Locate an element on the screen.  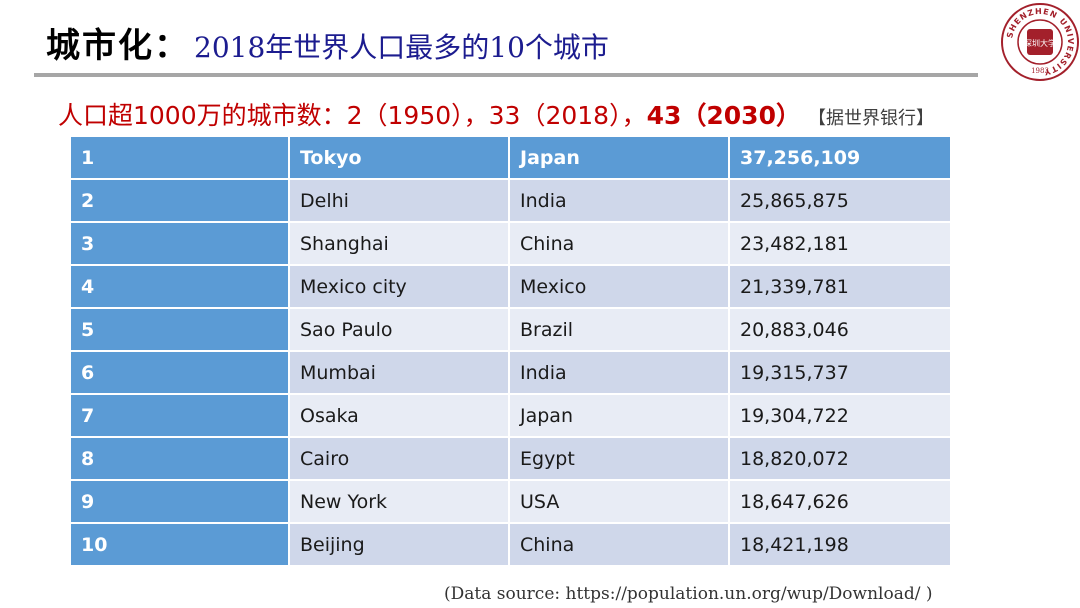
rank-cell: 2 is located at coordinates (180, 201).